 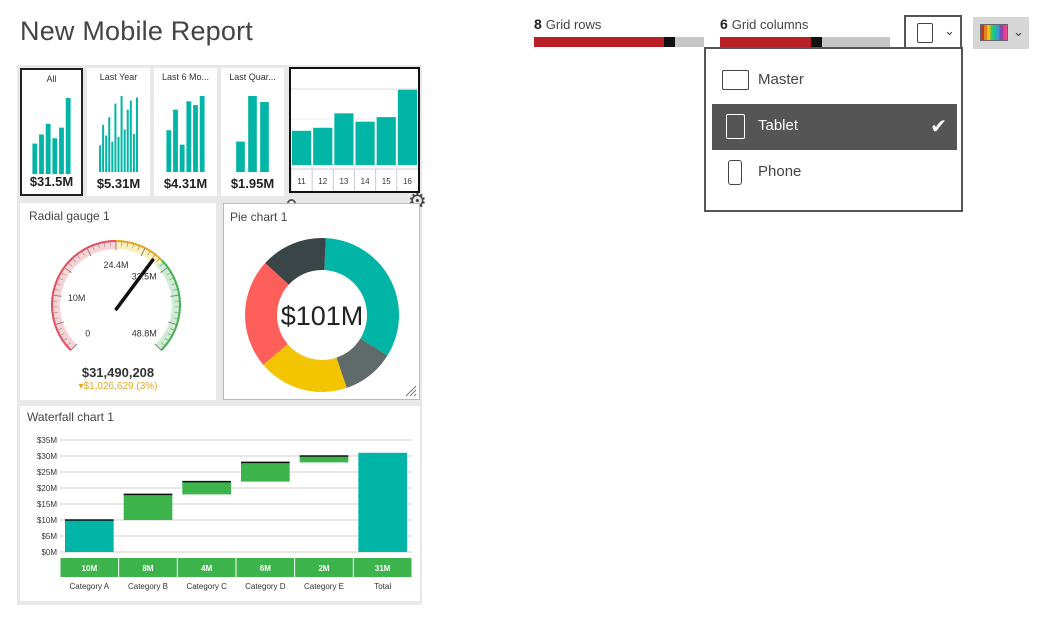 What do you see at coordinates (118, 77) in the screenshot?
I see `time-tile-label: Last Year` at bounding box center [118, 77].